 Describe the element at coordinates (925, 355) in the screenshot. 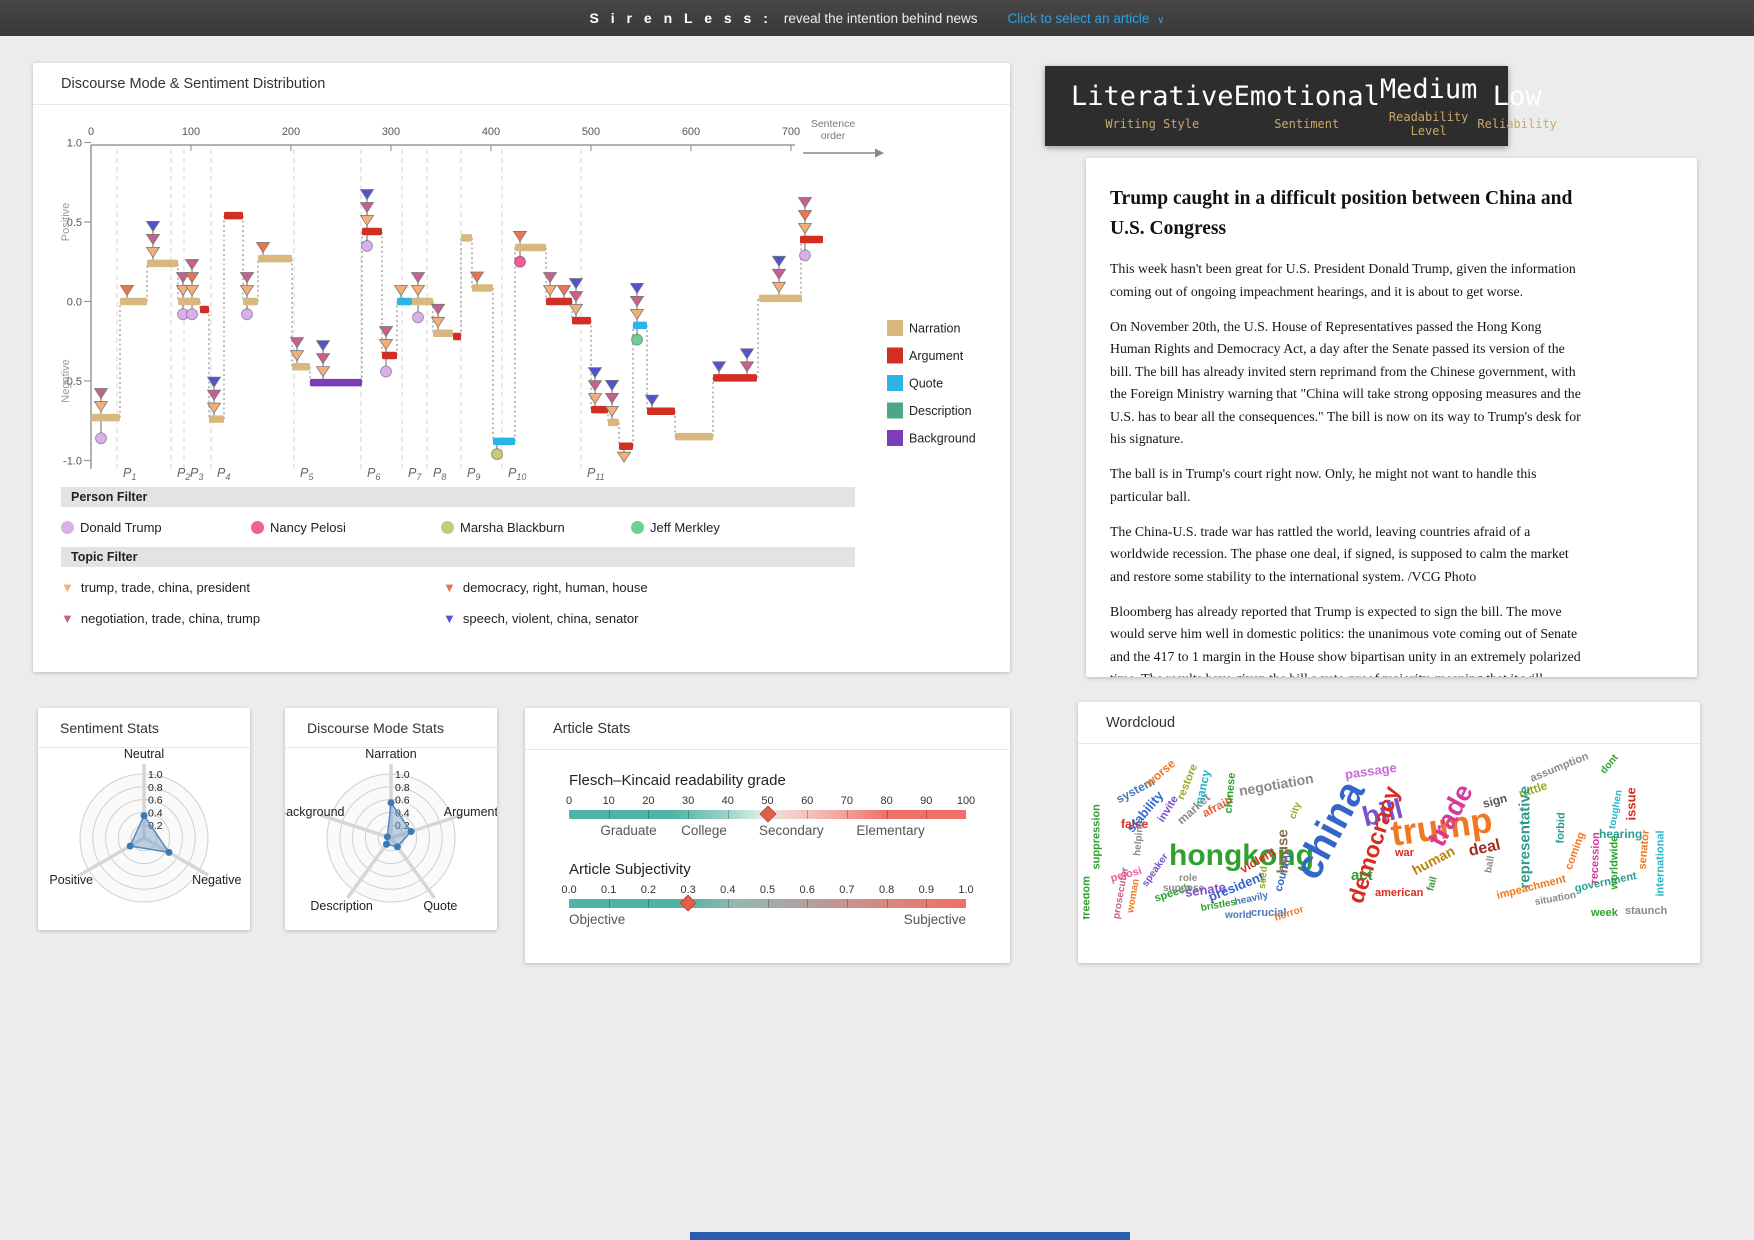

I see `legend-item-argument: Argument` at that location.